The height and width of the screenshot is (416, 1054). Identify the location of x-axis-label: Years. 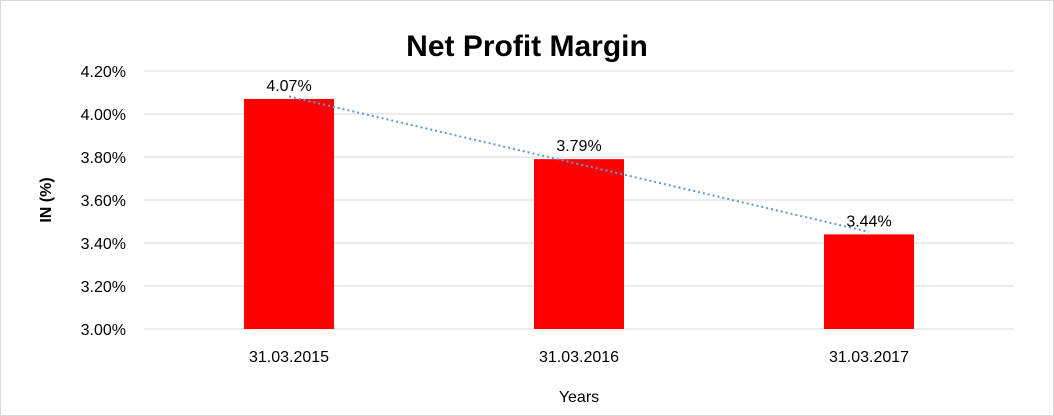
(579, 397).